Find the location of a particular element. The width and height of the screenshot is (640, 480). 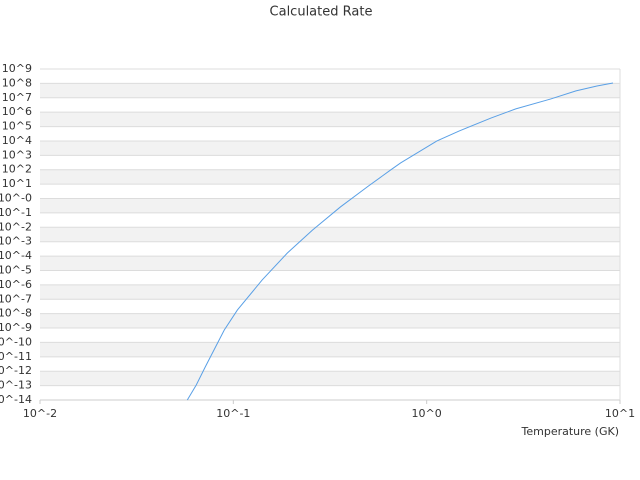

y-tick-label: 10^7 is located at coordinates (17, 97).